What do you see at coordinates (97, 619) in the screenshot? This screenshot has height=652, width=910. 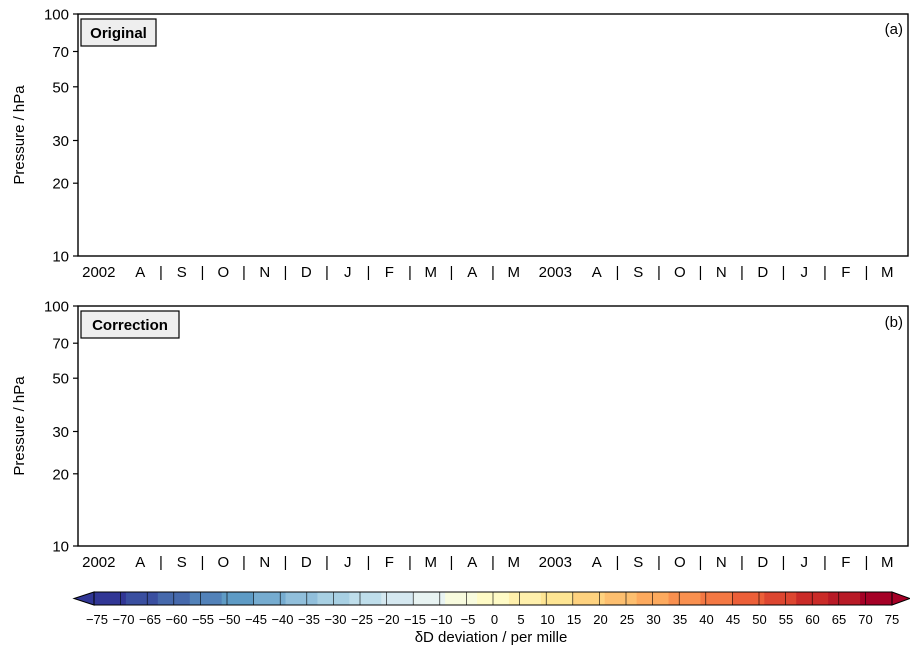 I see `colorbar-tick-label-0: −75` at bounding box center [97, 619].